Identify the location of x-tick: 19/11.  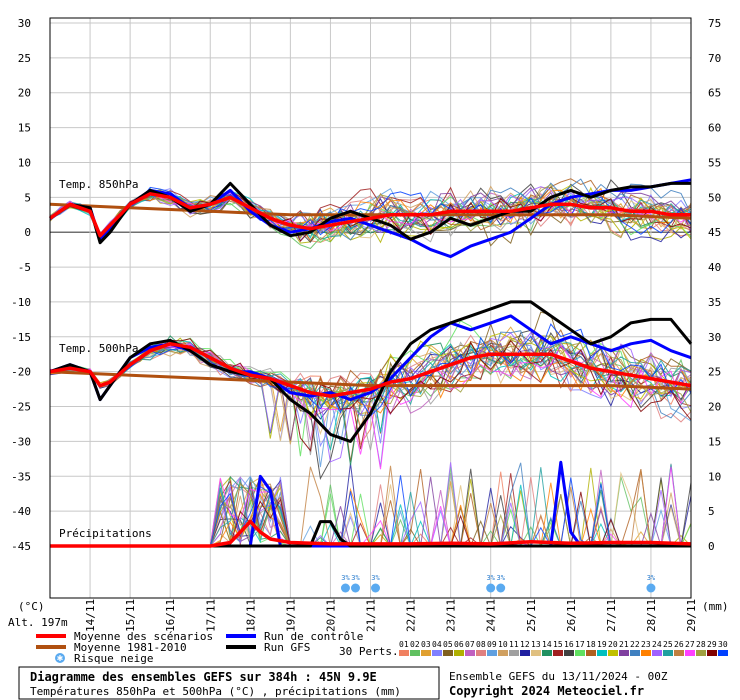
(290, 615).